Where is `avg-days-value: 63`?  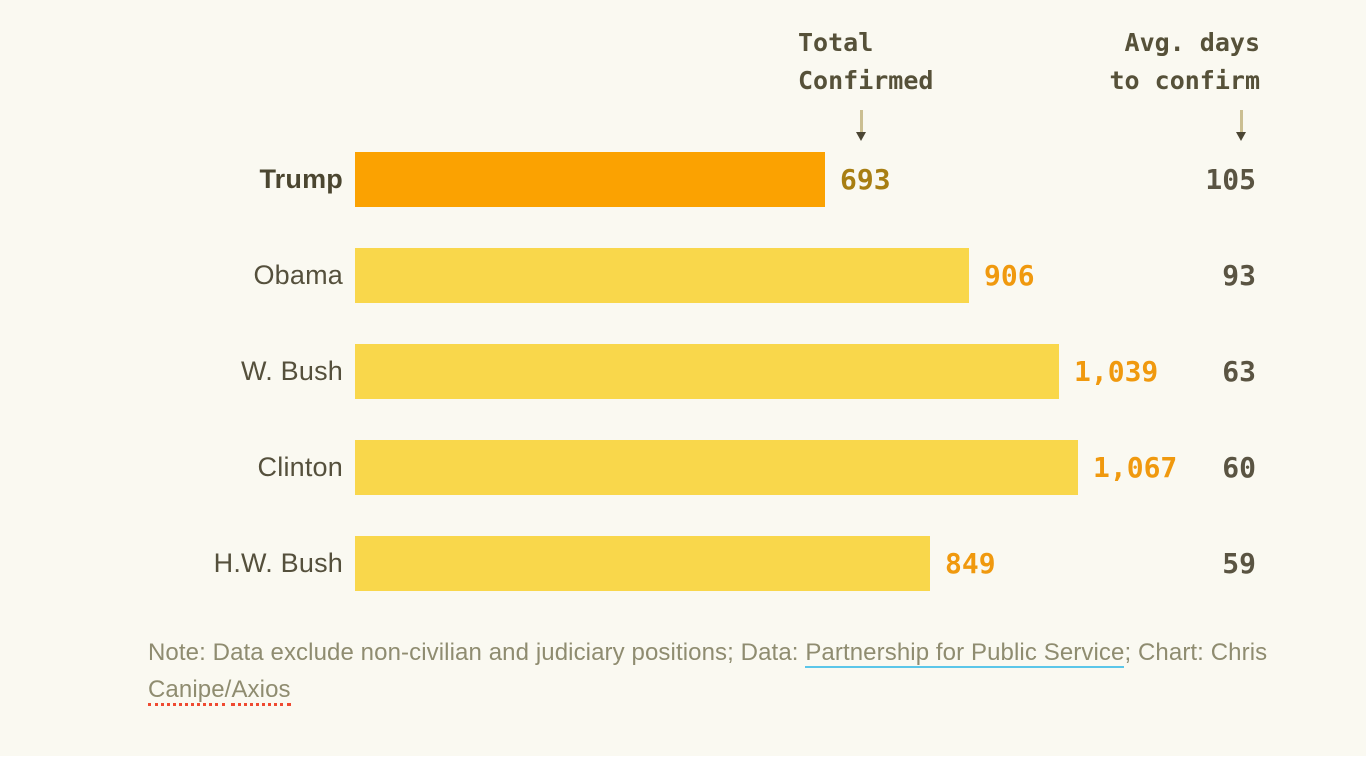 avg-days-value: 63 is located at coordinates (1239, 371).